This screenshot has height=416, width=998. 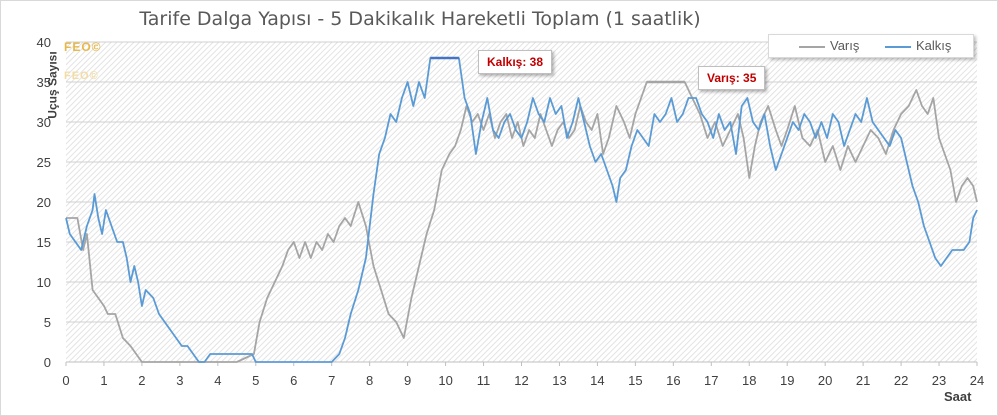 What do you see at coordinates (47, 322) in the screenshot?
I see `y-tick-label: 5` at bounding box center [47, 322].